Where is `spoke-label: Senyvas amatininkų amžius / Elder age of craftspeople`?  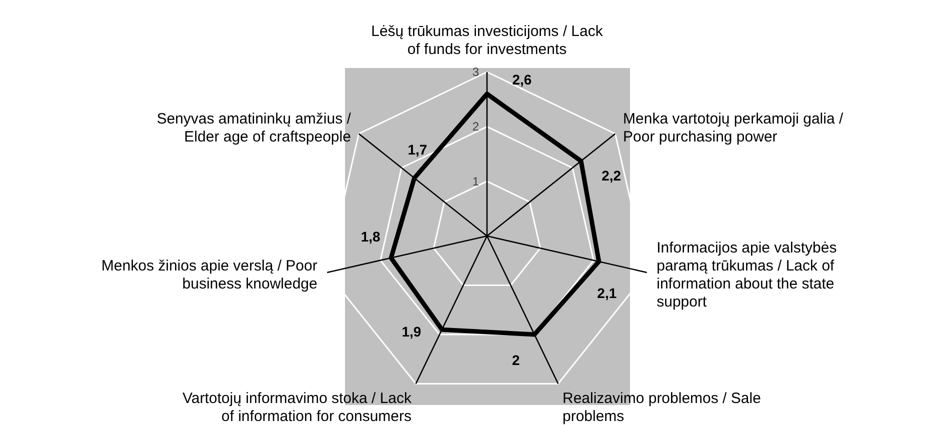
spoke-label: Senyvas amatininkų amžius / Elder age of craftspeople is located at coordinates (254, 128).